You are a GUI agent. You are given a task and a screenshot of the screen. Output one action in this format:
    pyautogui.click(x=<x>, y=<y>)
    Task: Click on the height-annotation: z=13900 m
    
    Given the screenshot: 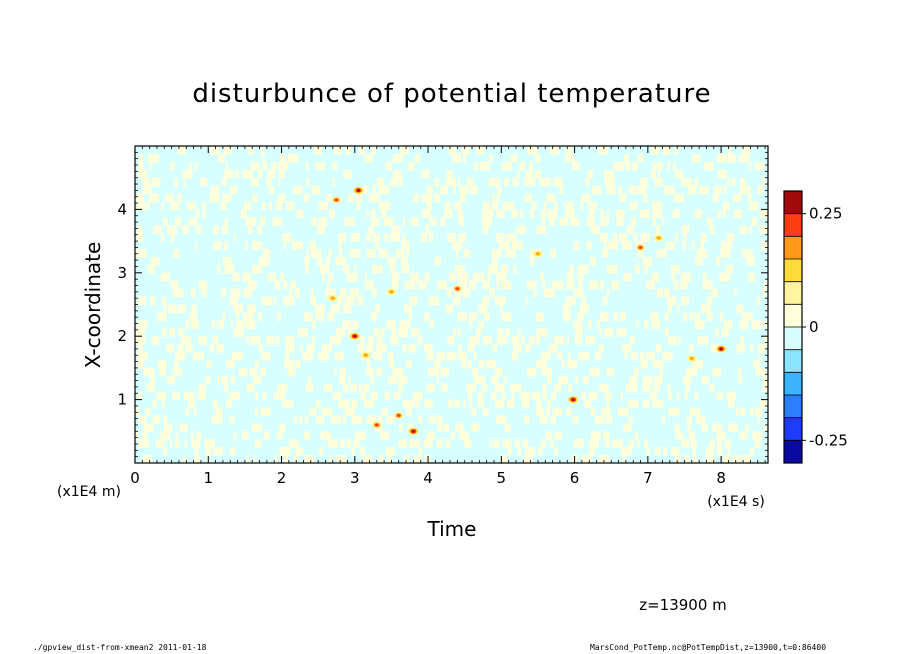 What is the action you would take?
    pyautogui.click(x=683, y=605)
    